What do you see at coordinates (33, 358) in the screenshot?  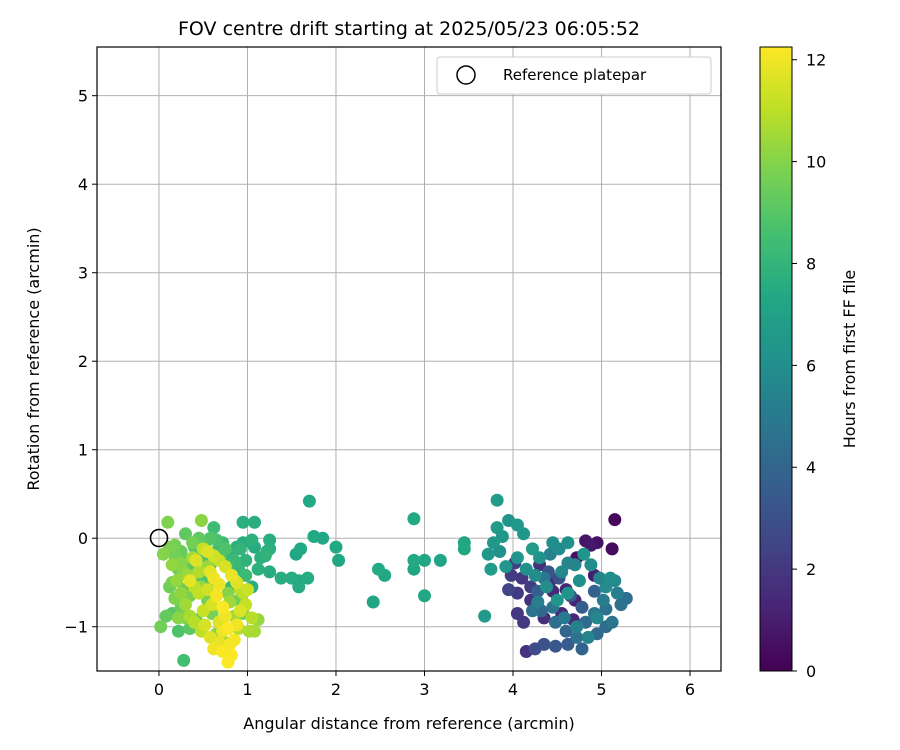 I see `y-axis-label: Rotation from reference (arcmin)` at bounding box center [33, 358].